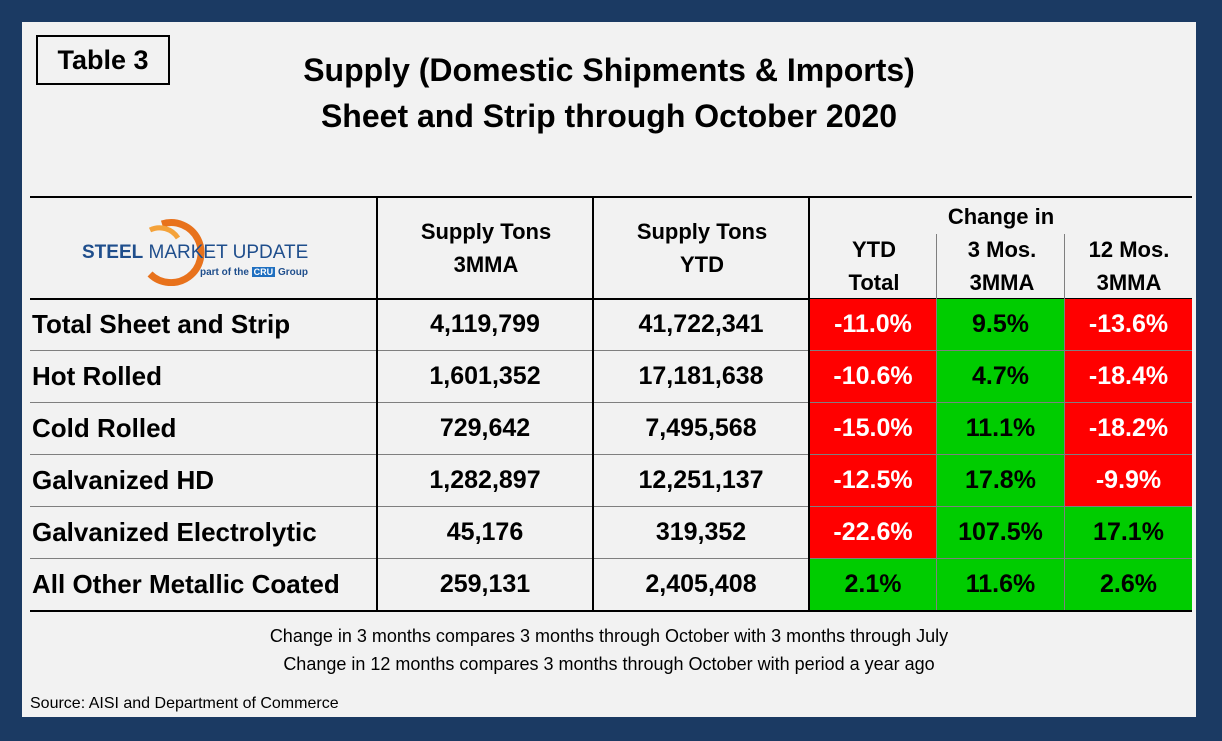 This screenshot has height=741, width=1222. Describe the element at coordinates (113, 252) in the screenshot. I see `logo-steel-text: STEEL` at that location.